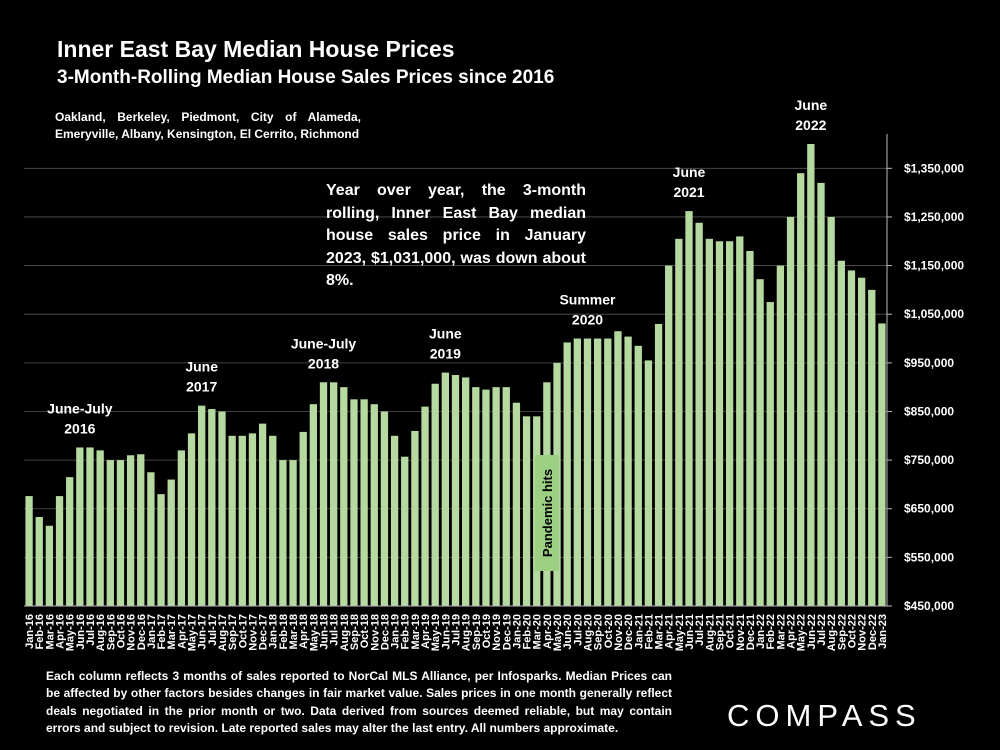 Image resolution: width=1000 pixels, height=750 pixels. I want to click on x-tick-label: Jun-18, so click(325, 631).